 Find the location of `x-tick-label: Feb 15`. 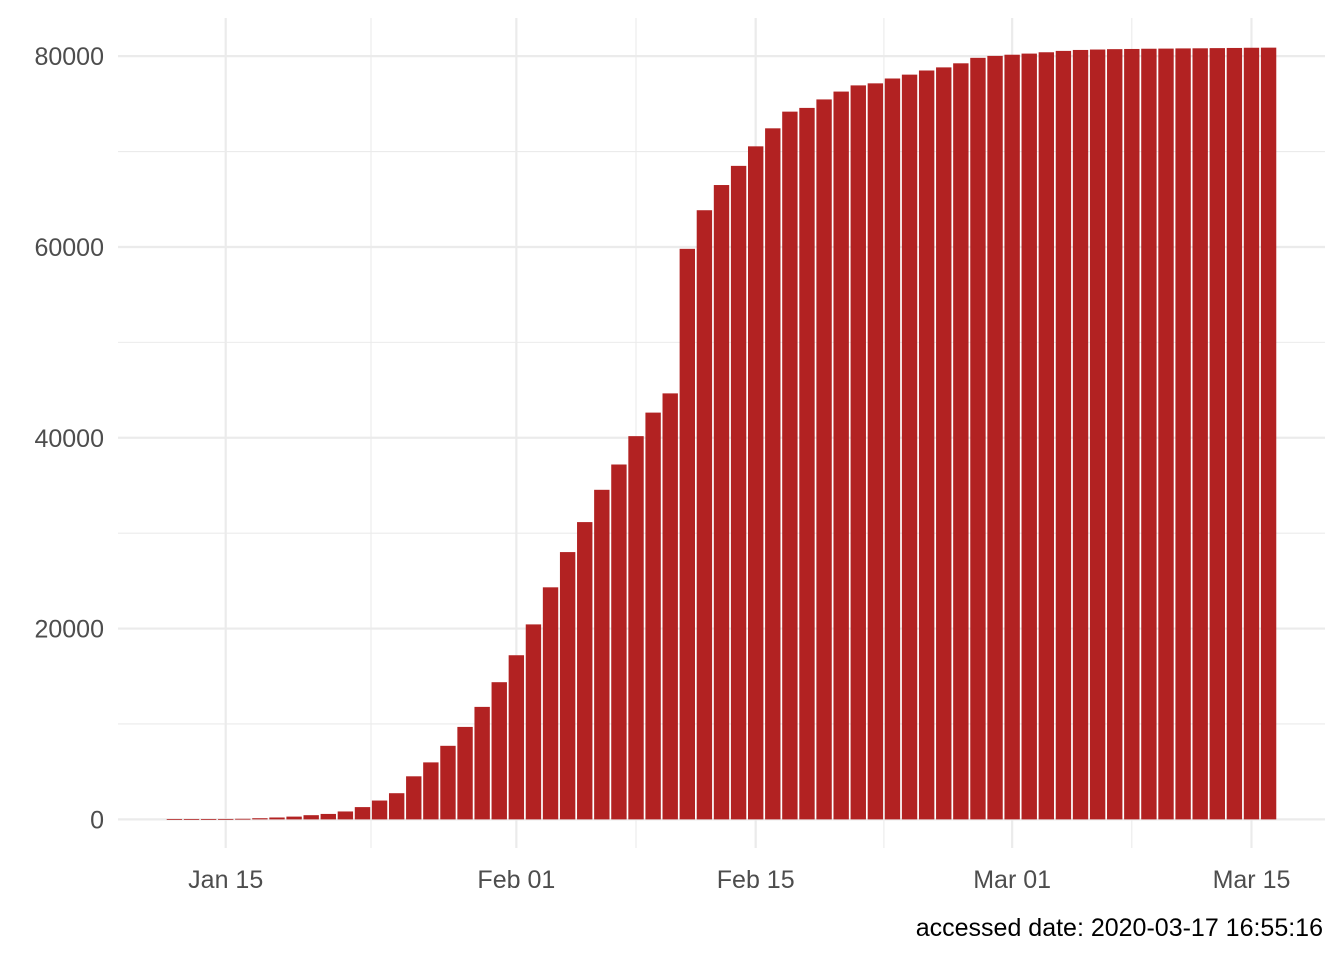

x-tick-label: Feb 15 is located at coordinates (756, 880).